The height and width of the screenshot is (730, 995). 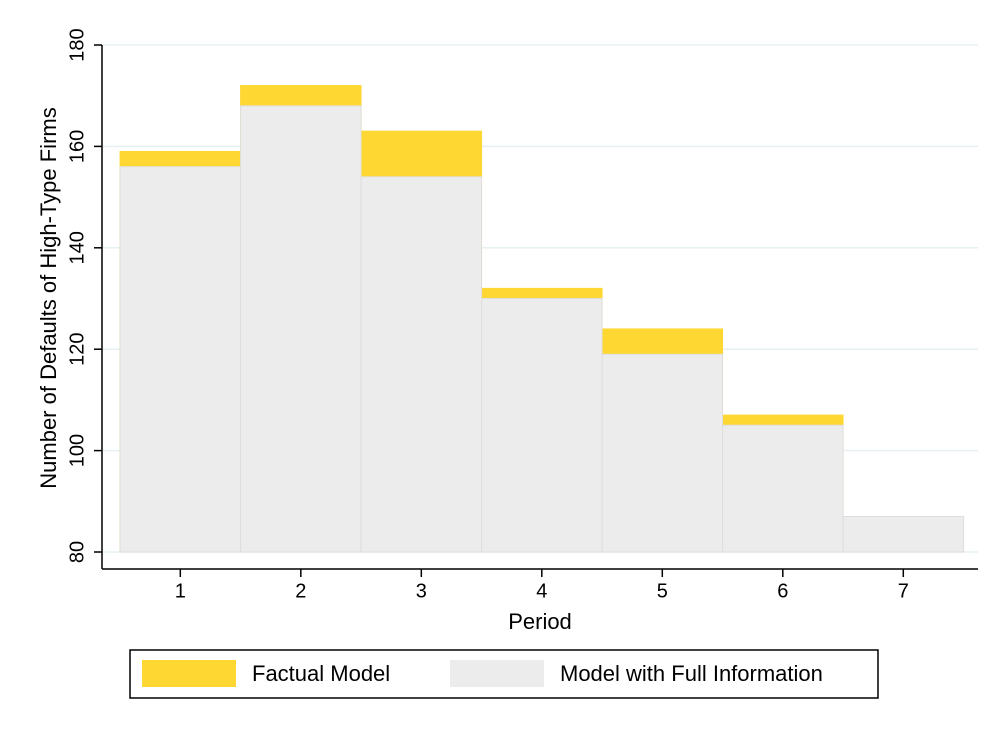 I want to click on y-tick-label: 80, so click(x=77, y=552).